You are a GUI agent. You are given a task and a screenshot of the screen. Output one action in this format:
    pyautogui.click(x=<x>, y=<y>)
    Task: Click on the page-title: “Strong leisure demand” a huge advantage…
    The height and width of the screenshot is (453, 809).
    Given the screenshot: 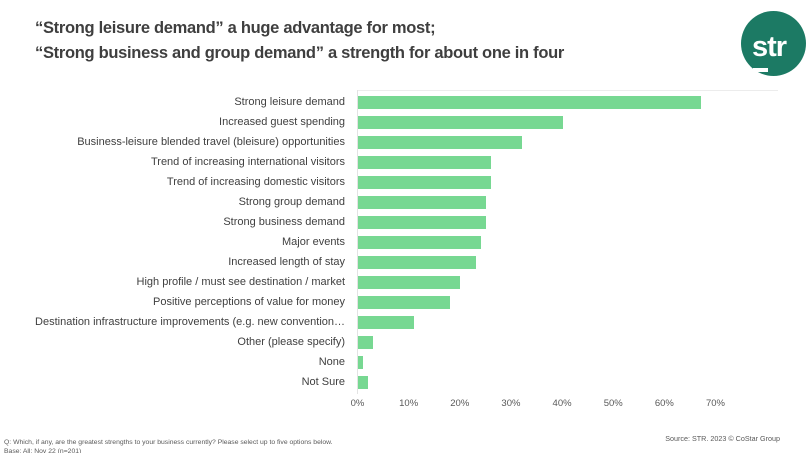 What is the action you would take?
    pyautogui.click(x=299, y=41)
    